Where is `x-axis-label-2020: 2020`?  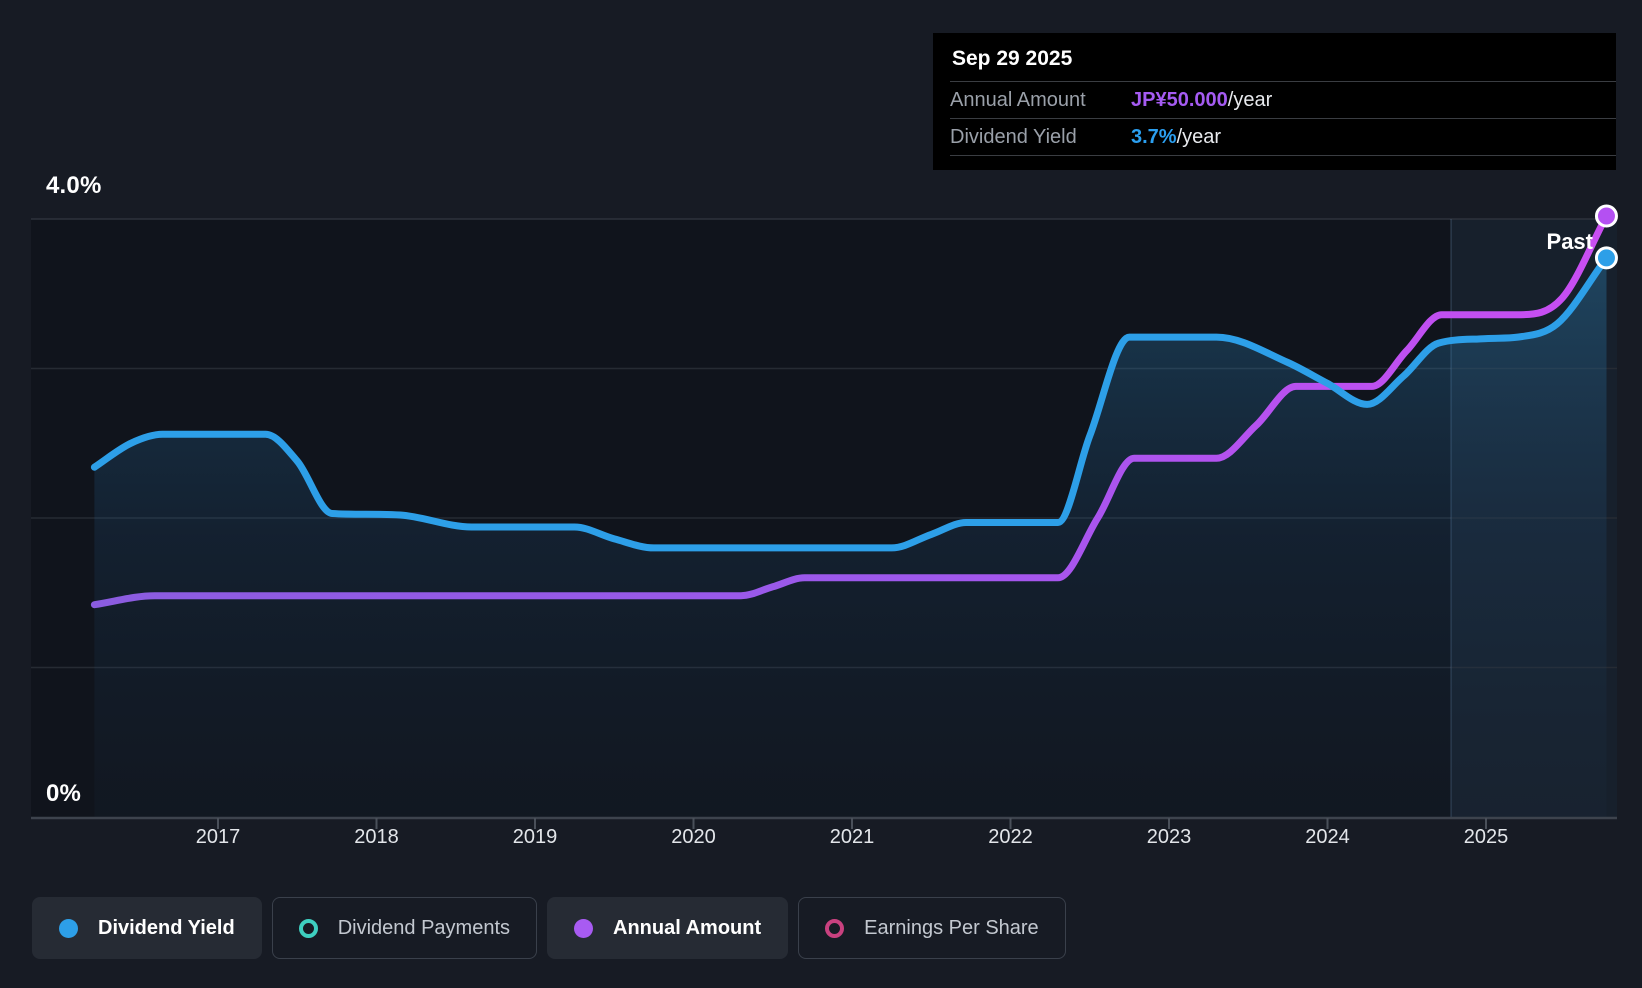
x-axis-label-2020: 2020 is located at coordinates (693, 837).